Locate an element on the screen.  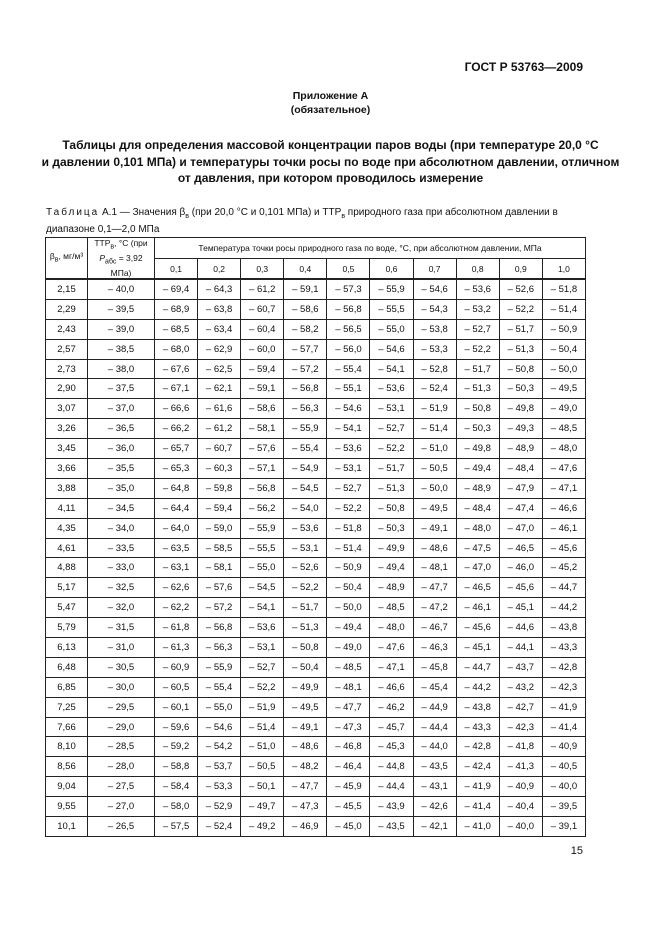
header-pressure: 0,6 is located at coordinates (391, 269).